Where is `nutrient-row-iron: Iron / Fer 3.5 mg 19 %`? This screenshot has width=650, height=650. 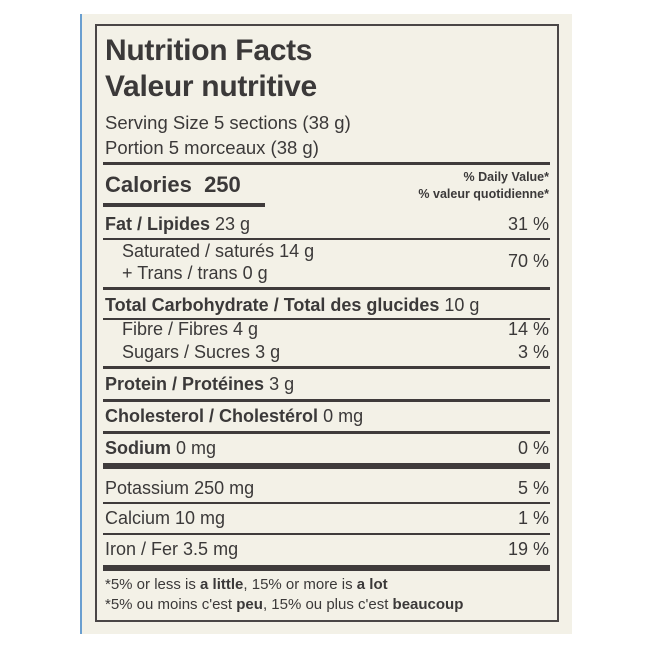
nutrient-row-iron: Iron / Fer 3.5 mg 19 % is located at coordinates (327, 549).